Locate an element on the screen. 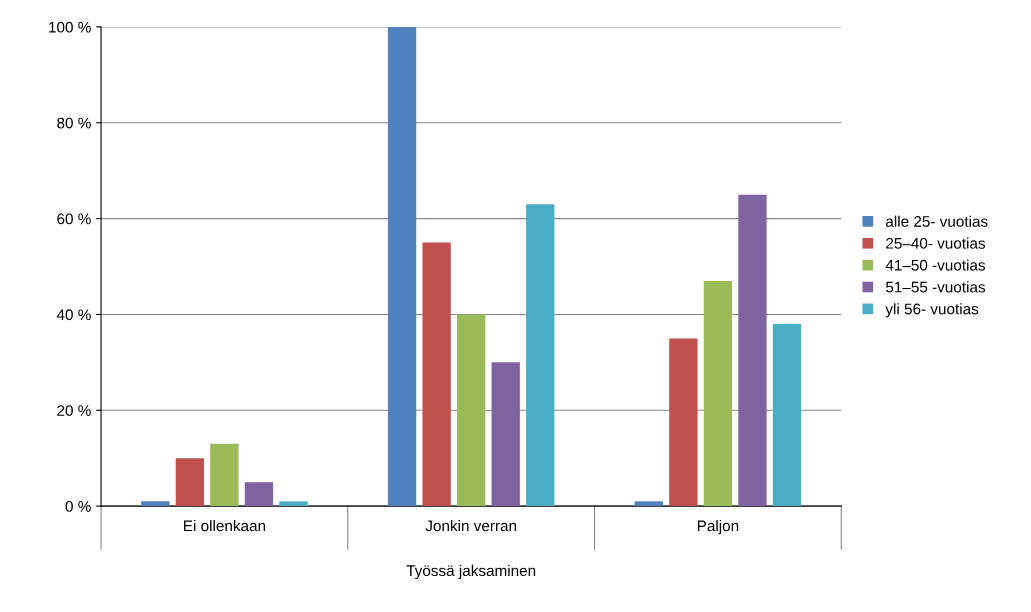  y-tick-label: 60 % is located at coordinates (74, 219).